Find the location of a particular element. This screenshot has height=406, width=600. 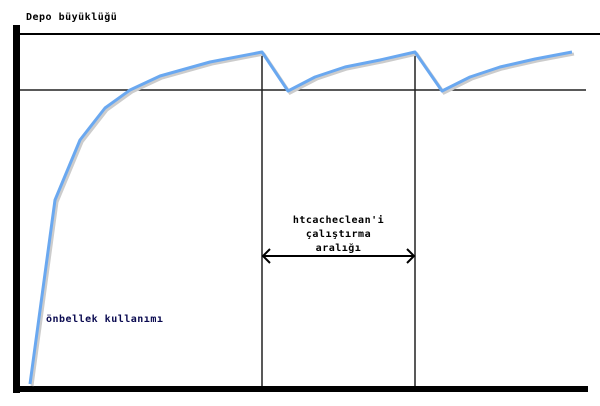

interval-label: htcacheclean'i çalıştırma aralığı is located at coordinates (338, 235).